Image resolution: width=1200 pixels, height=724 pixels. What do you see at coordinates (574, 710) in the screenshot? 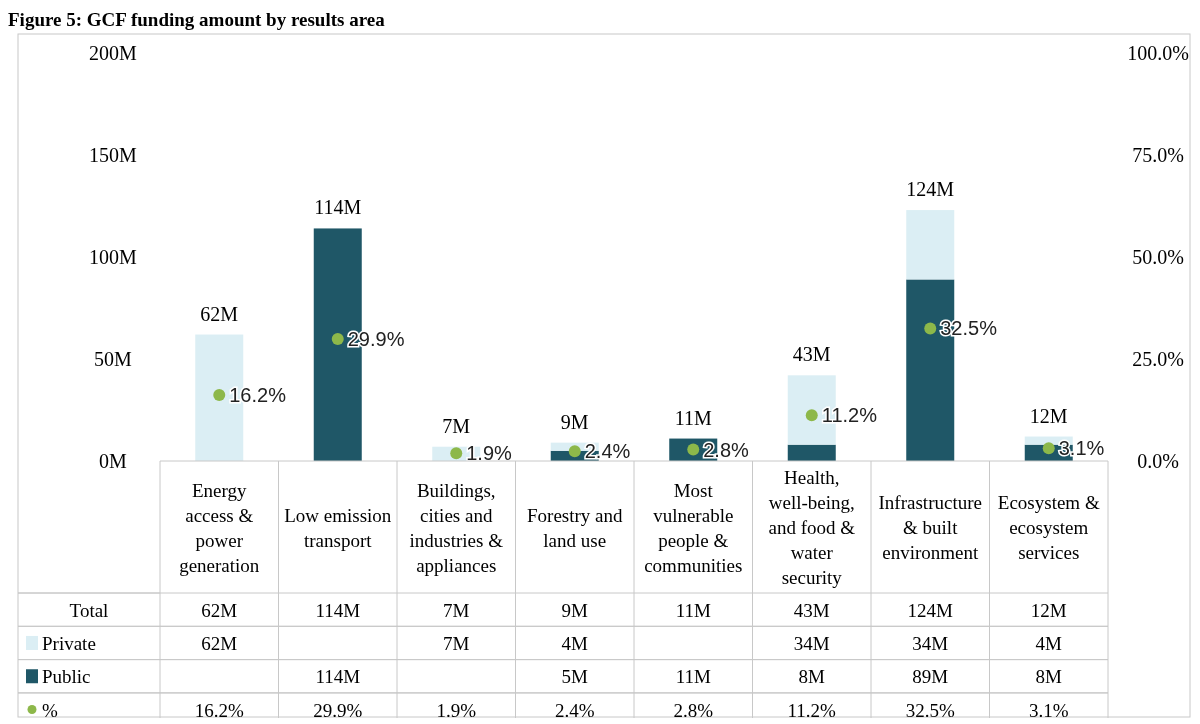
I see `data-label: 2.4%` at bounding box center [574, 710].